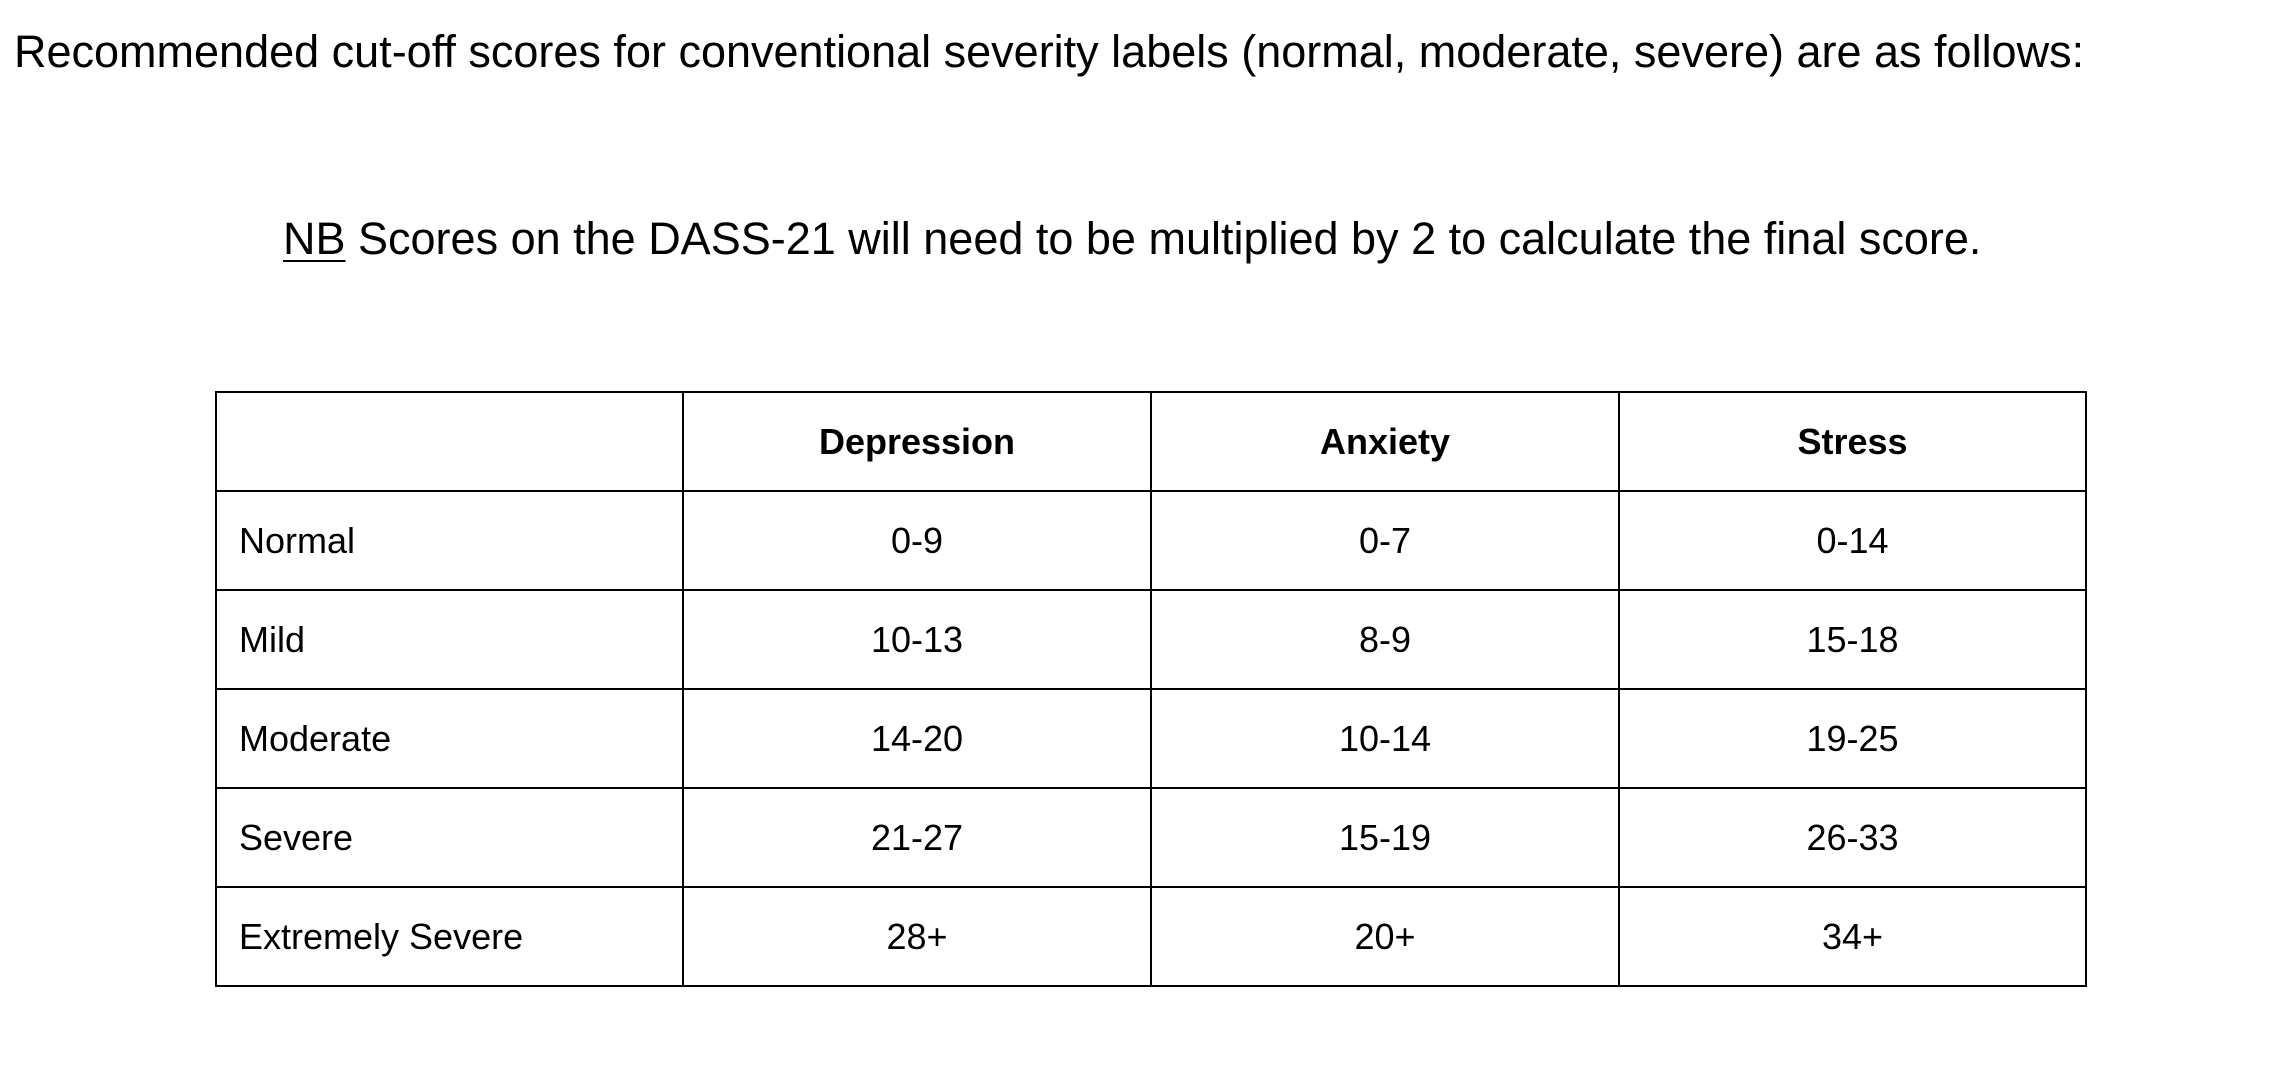  I want to click on depression-range: 28+, so click(917, 936).